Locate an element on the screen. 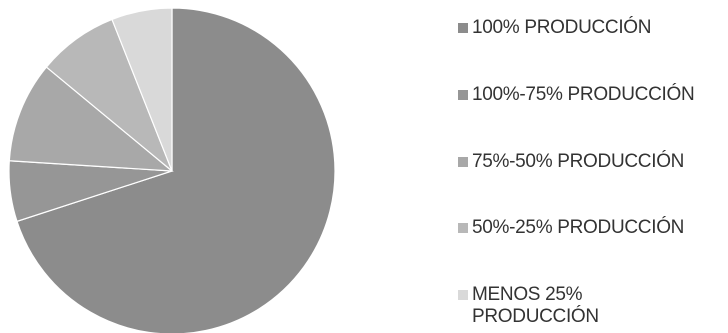  legend-item-menos-25: MENOS 25% PRODUCCIÓN is located at coordinates (540, 306).